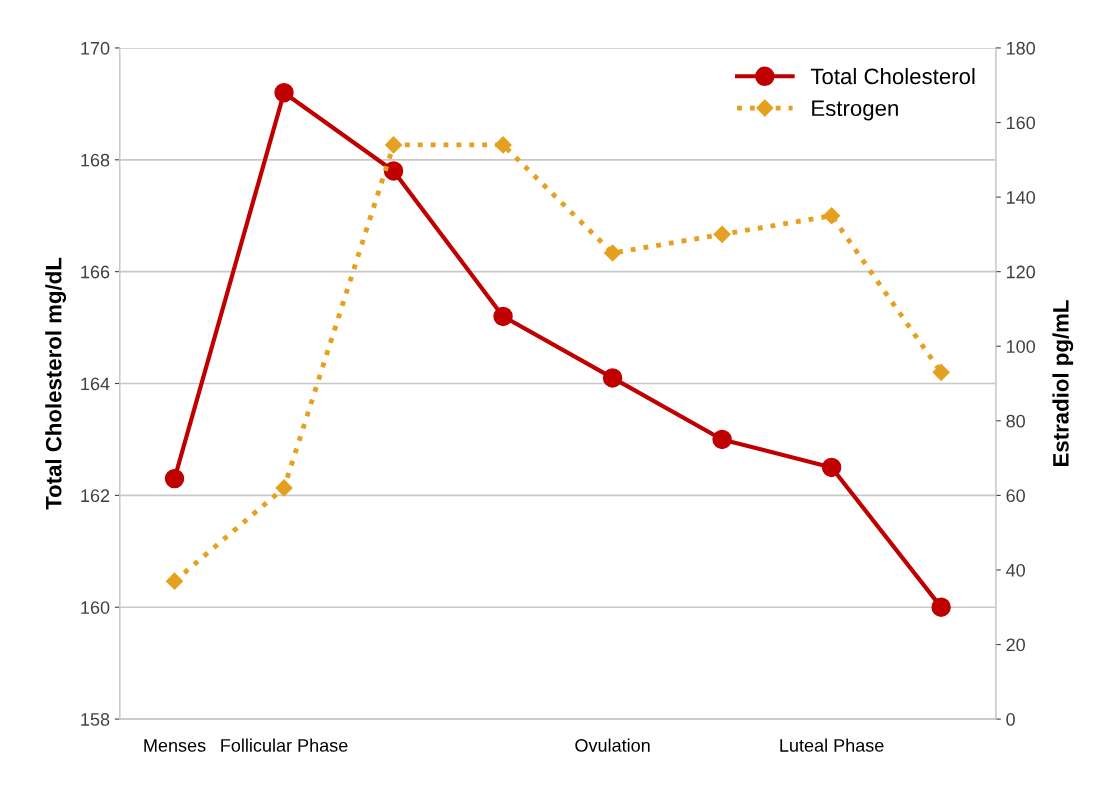 The image size is (1109, 799). I want to click on y-tick-label: 168, so click(95, 160).